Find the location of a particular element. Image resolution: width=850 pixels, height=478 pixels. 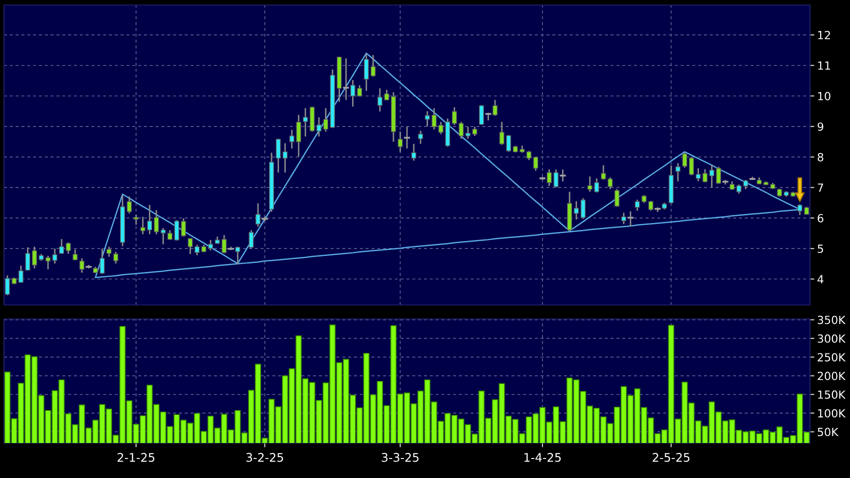

x-tick-label: 2-1-25 is located at coordinates (136, 457).